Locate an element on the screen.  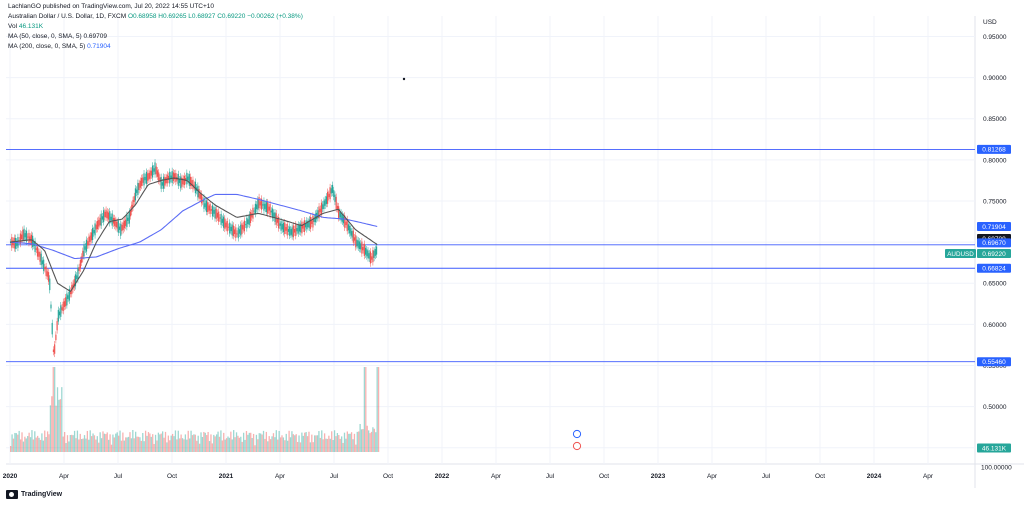
volume-legend: Vol 46.131K is located at coordinates (25, 27).